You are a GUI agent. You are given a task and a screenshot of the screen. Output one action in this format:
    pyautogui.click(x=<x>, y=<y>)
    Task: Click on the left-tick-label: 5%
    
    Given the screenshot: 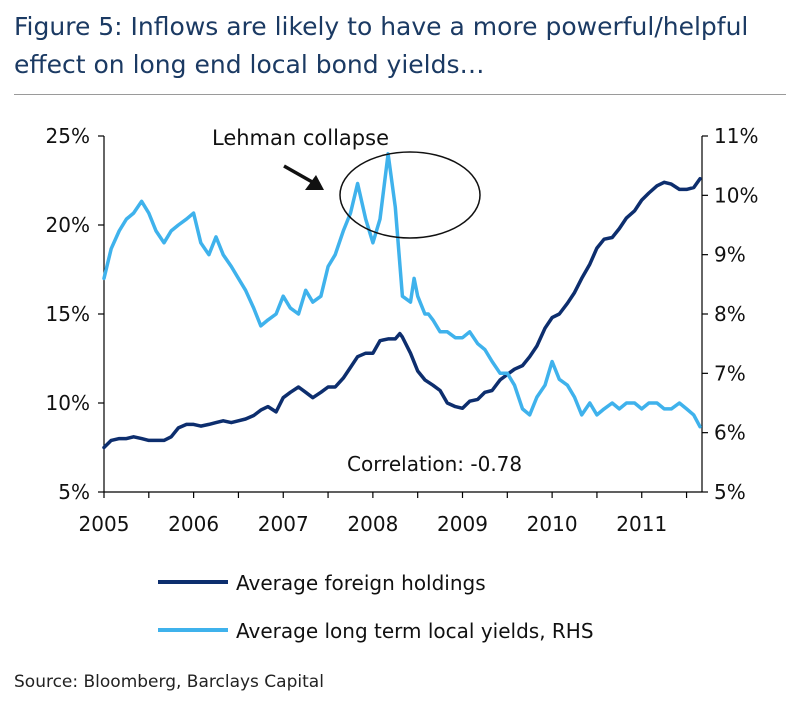 What is the action you would take?
    pyautogui.click(x=74, y=492)
    